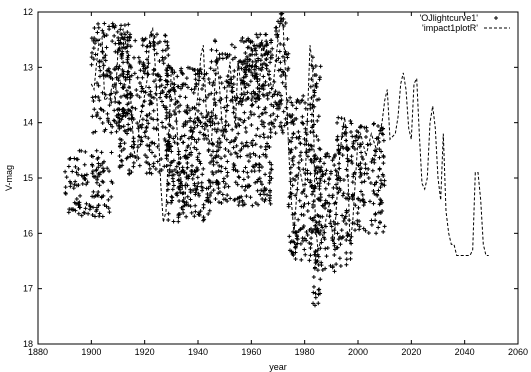 This screenshot has height=372, width=531. Describe the element at coordinates (251, 352) in the screenshot. I see `x-tick-label: 1960` at that location.